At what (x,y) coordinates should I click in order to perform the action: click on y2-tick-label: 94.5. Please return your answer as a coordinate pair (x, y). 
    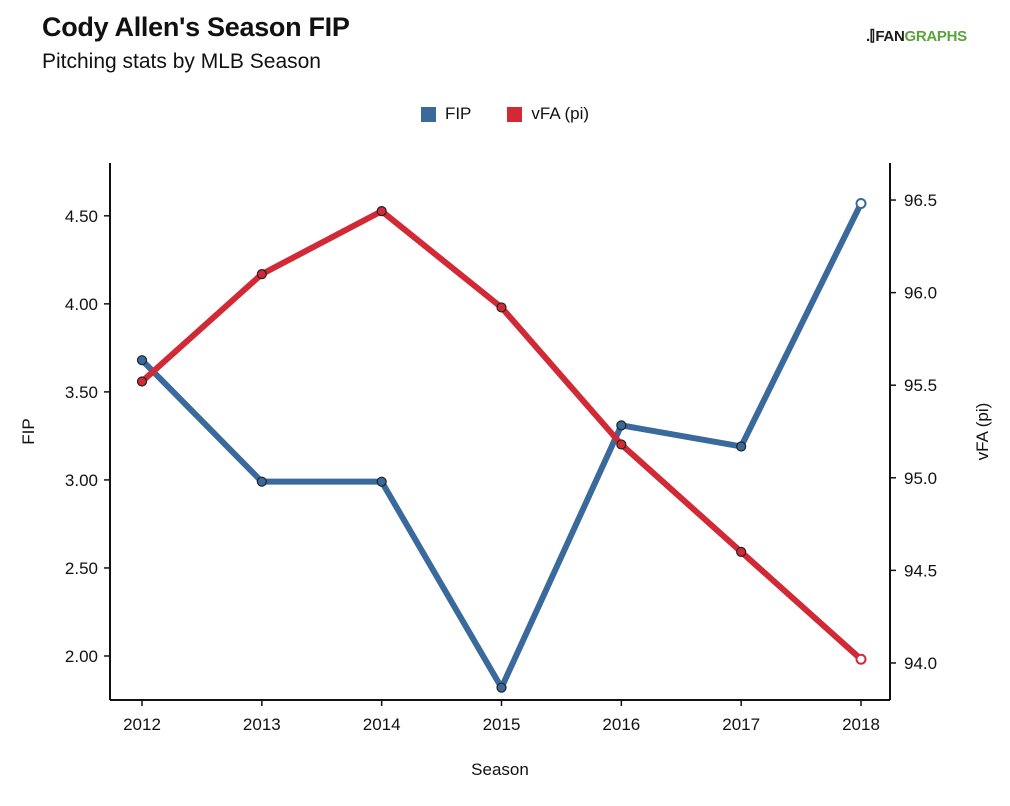
    Looking at the image, I should click on (920, 570).